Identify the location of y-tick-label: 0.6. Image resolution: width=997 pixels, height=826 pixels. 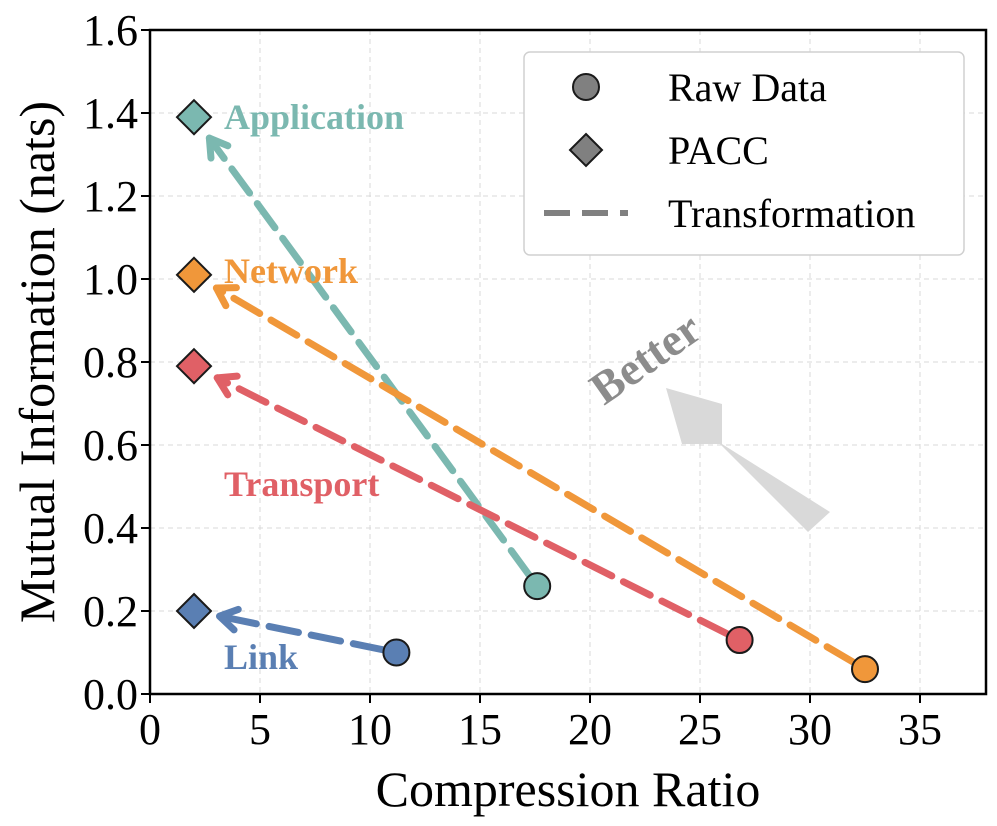
(110, 445).